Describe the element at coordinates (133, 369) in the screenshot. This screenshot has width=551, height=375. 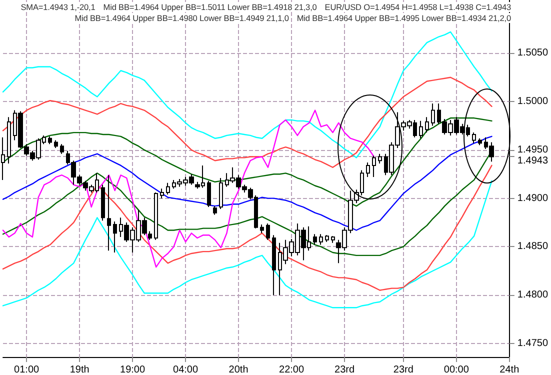
I see `x-tick-label: 19:00` at that location.